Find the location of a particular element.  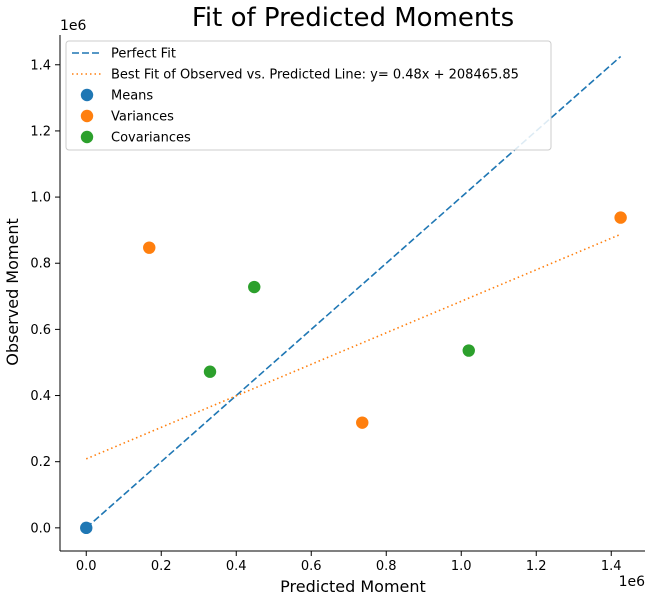

y-tick-label: 0.0 is located at coordinates (40, 528).